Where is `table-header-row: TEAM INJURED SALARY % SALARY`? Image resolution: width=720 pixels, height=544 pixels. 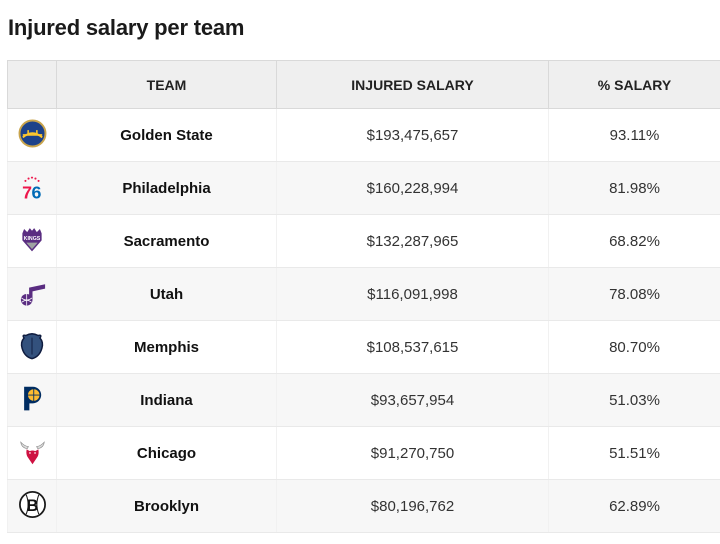 table-header-row: TEAM INJURED SALARY % SALARY is located at coordinates (364, 85).